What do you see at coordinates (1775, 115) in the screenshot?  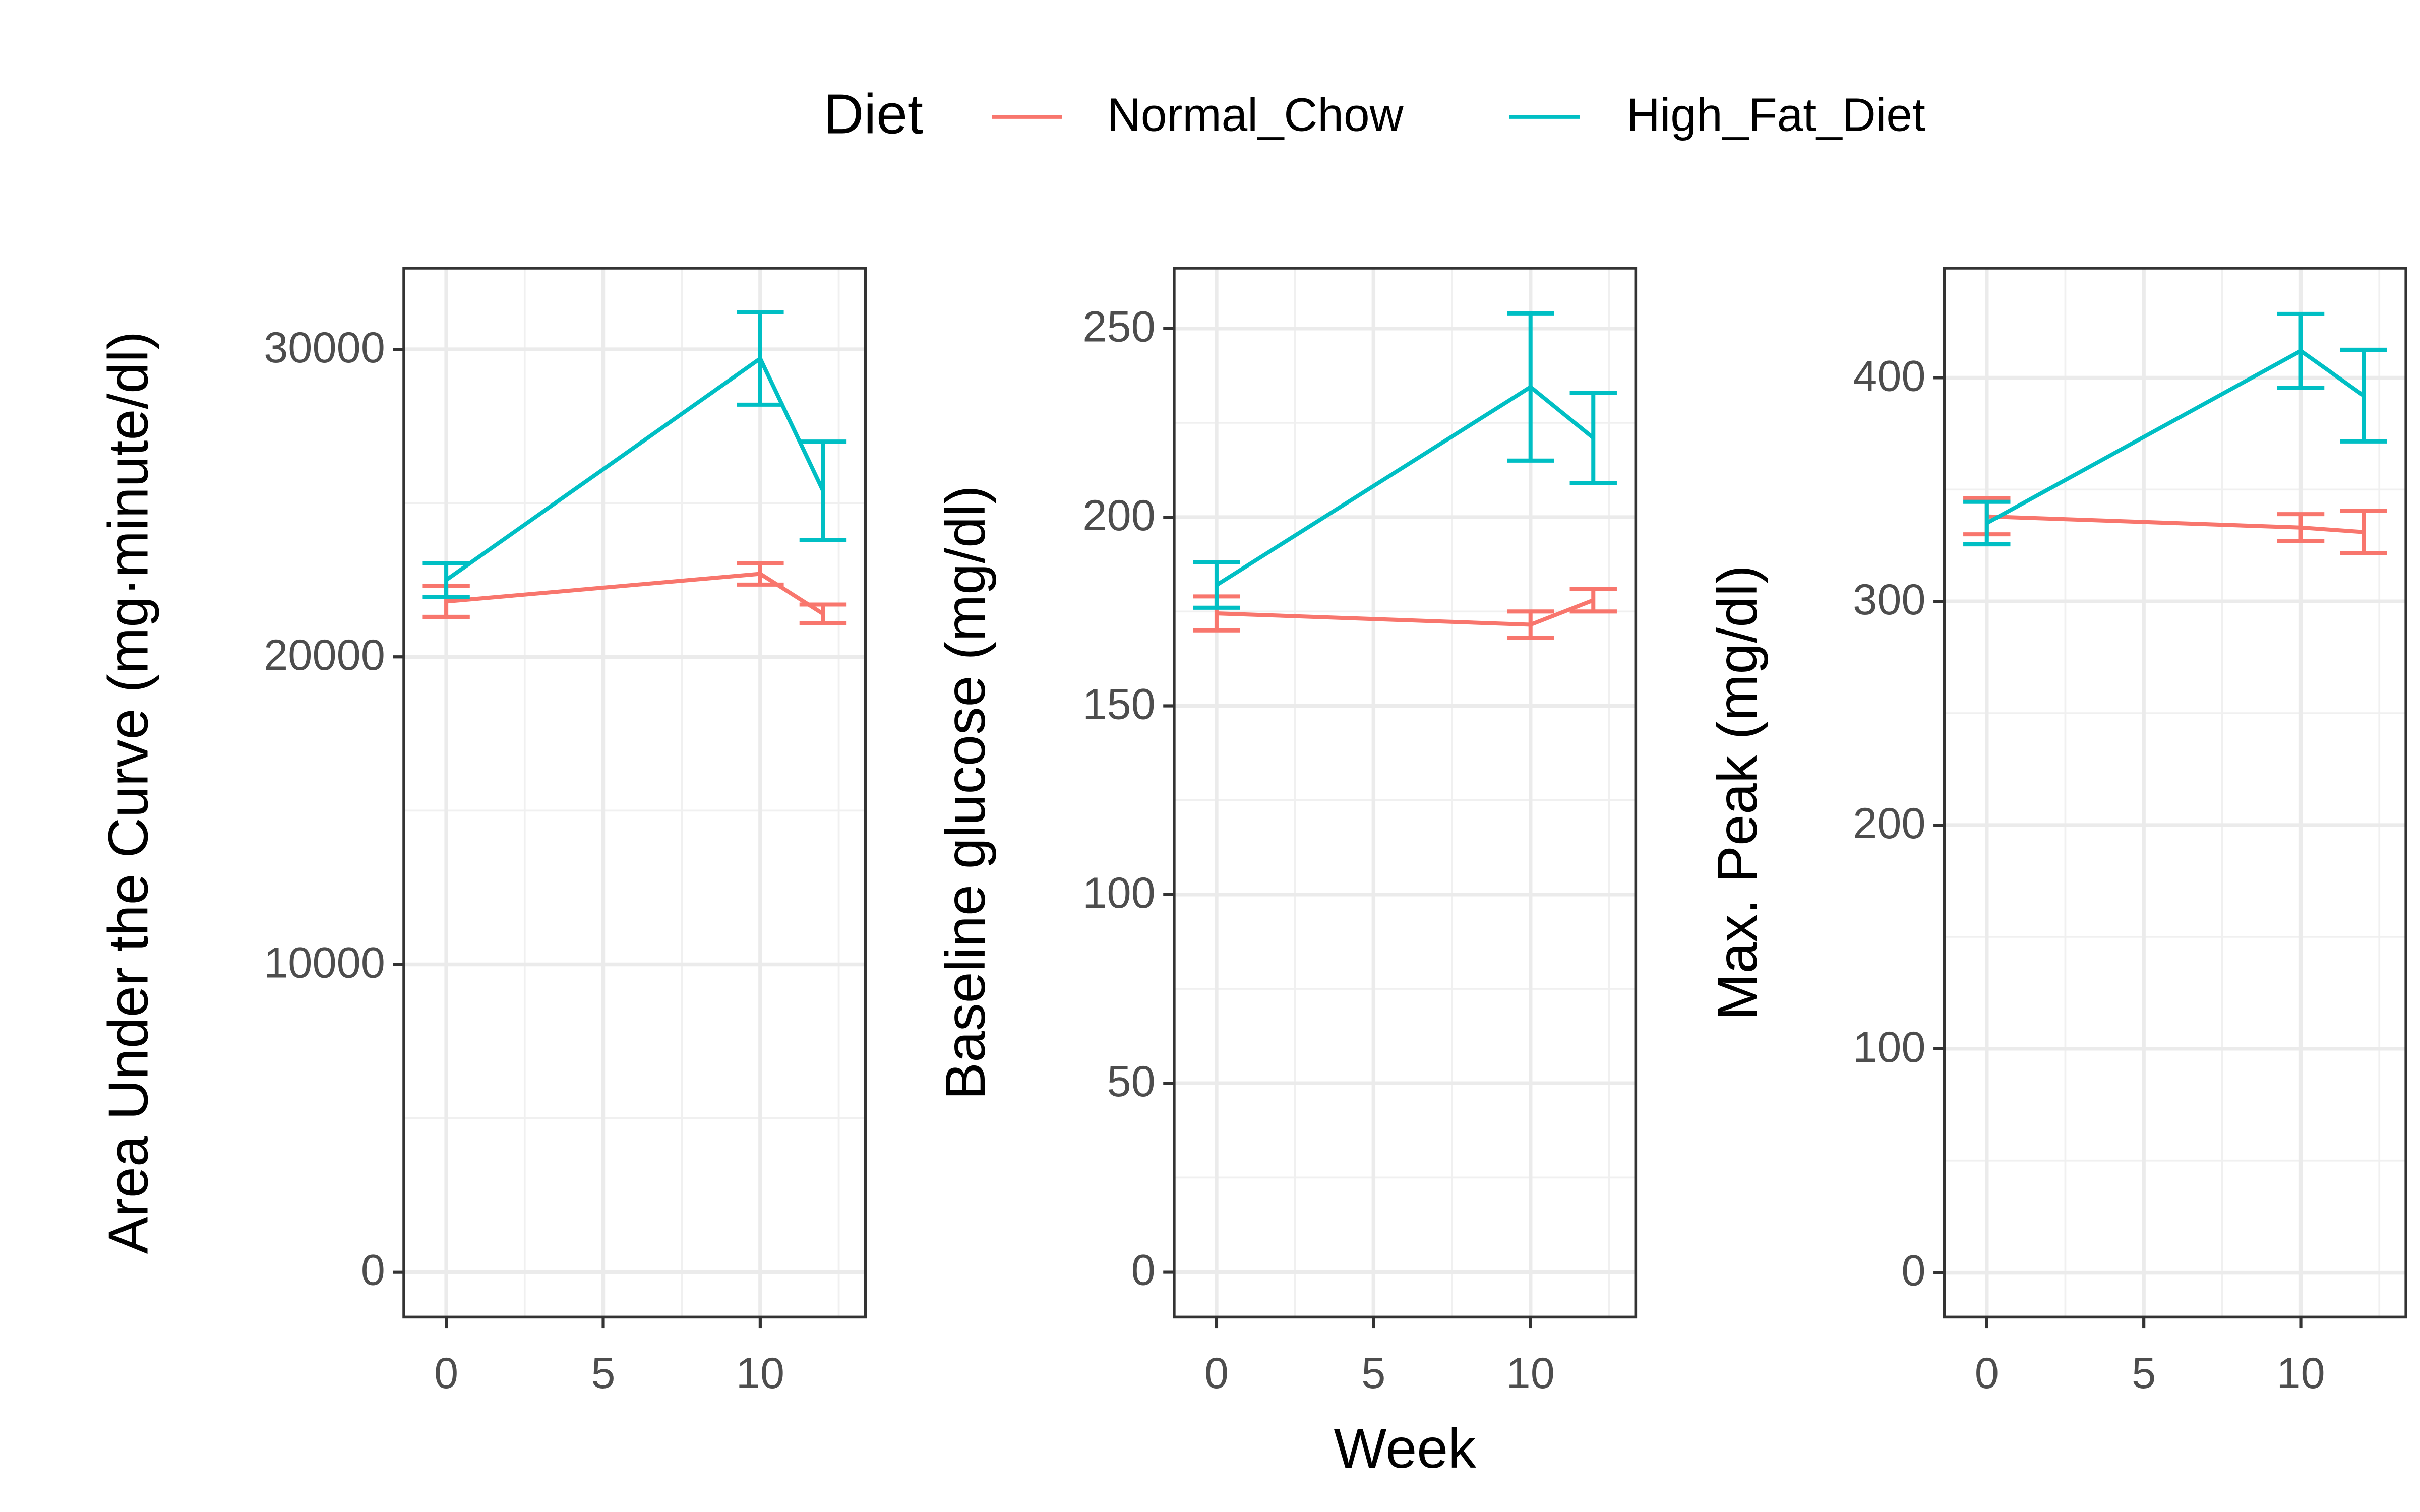 I see `legend-label: High_Fat_Diet` at bounding box center [1775, 115].